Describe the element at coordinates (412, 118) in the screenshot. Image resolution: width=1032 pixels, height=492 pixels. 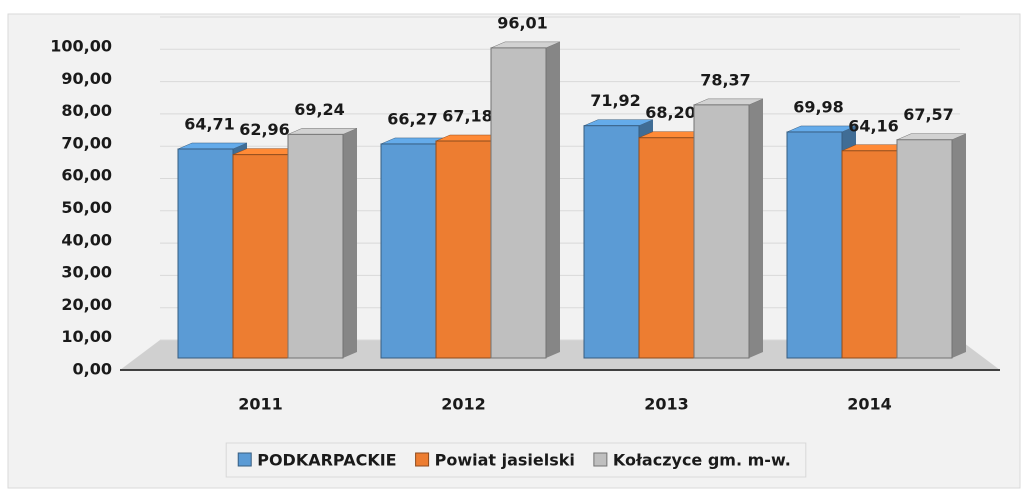
I see `value-label: 66,27` at that location.